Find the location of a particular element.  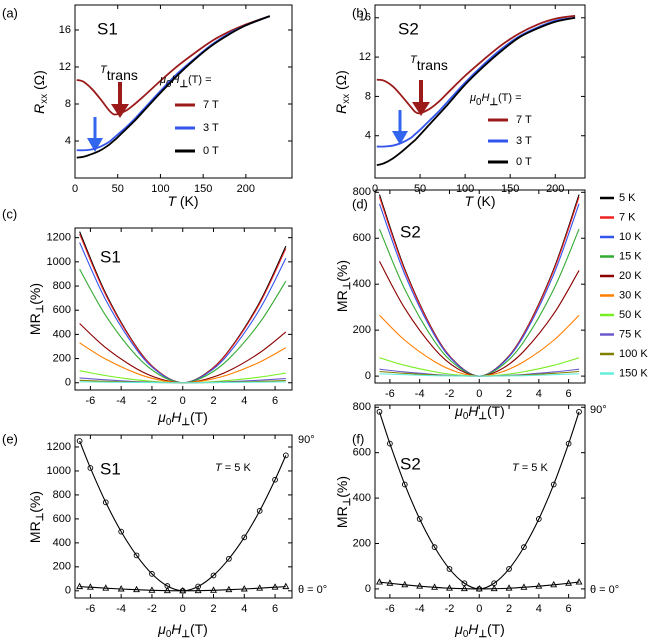

x-tick-label: 50 is located at coordinates (118, 189).